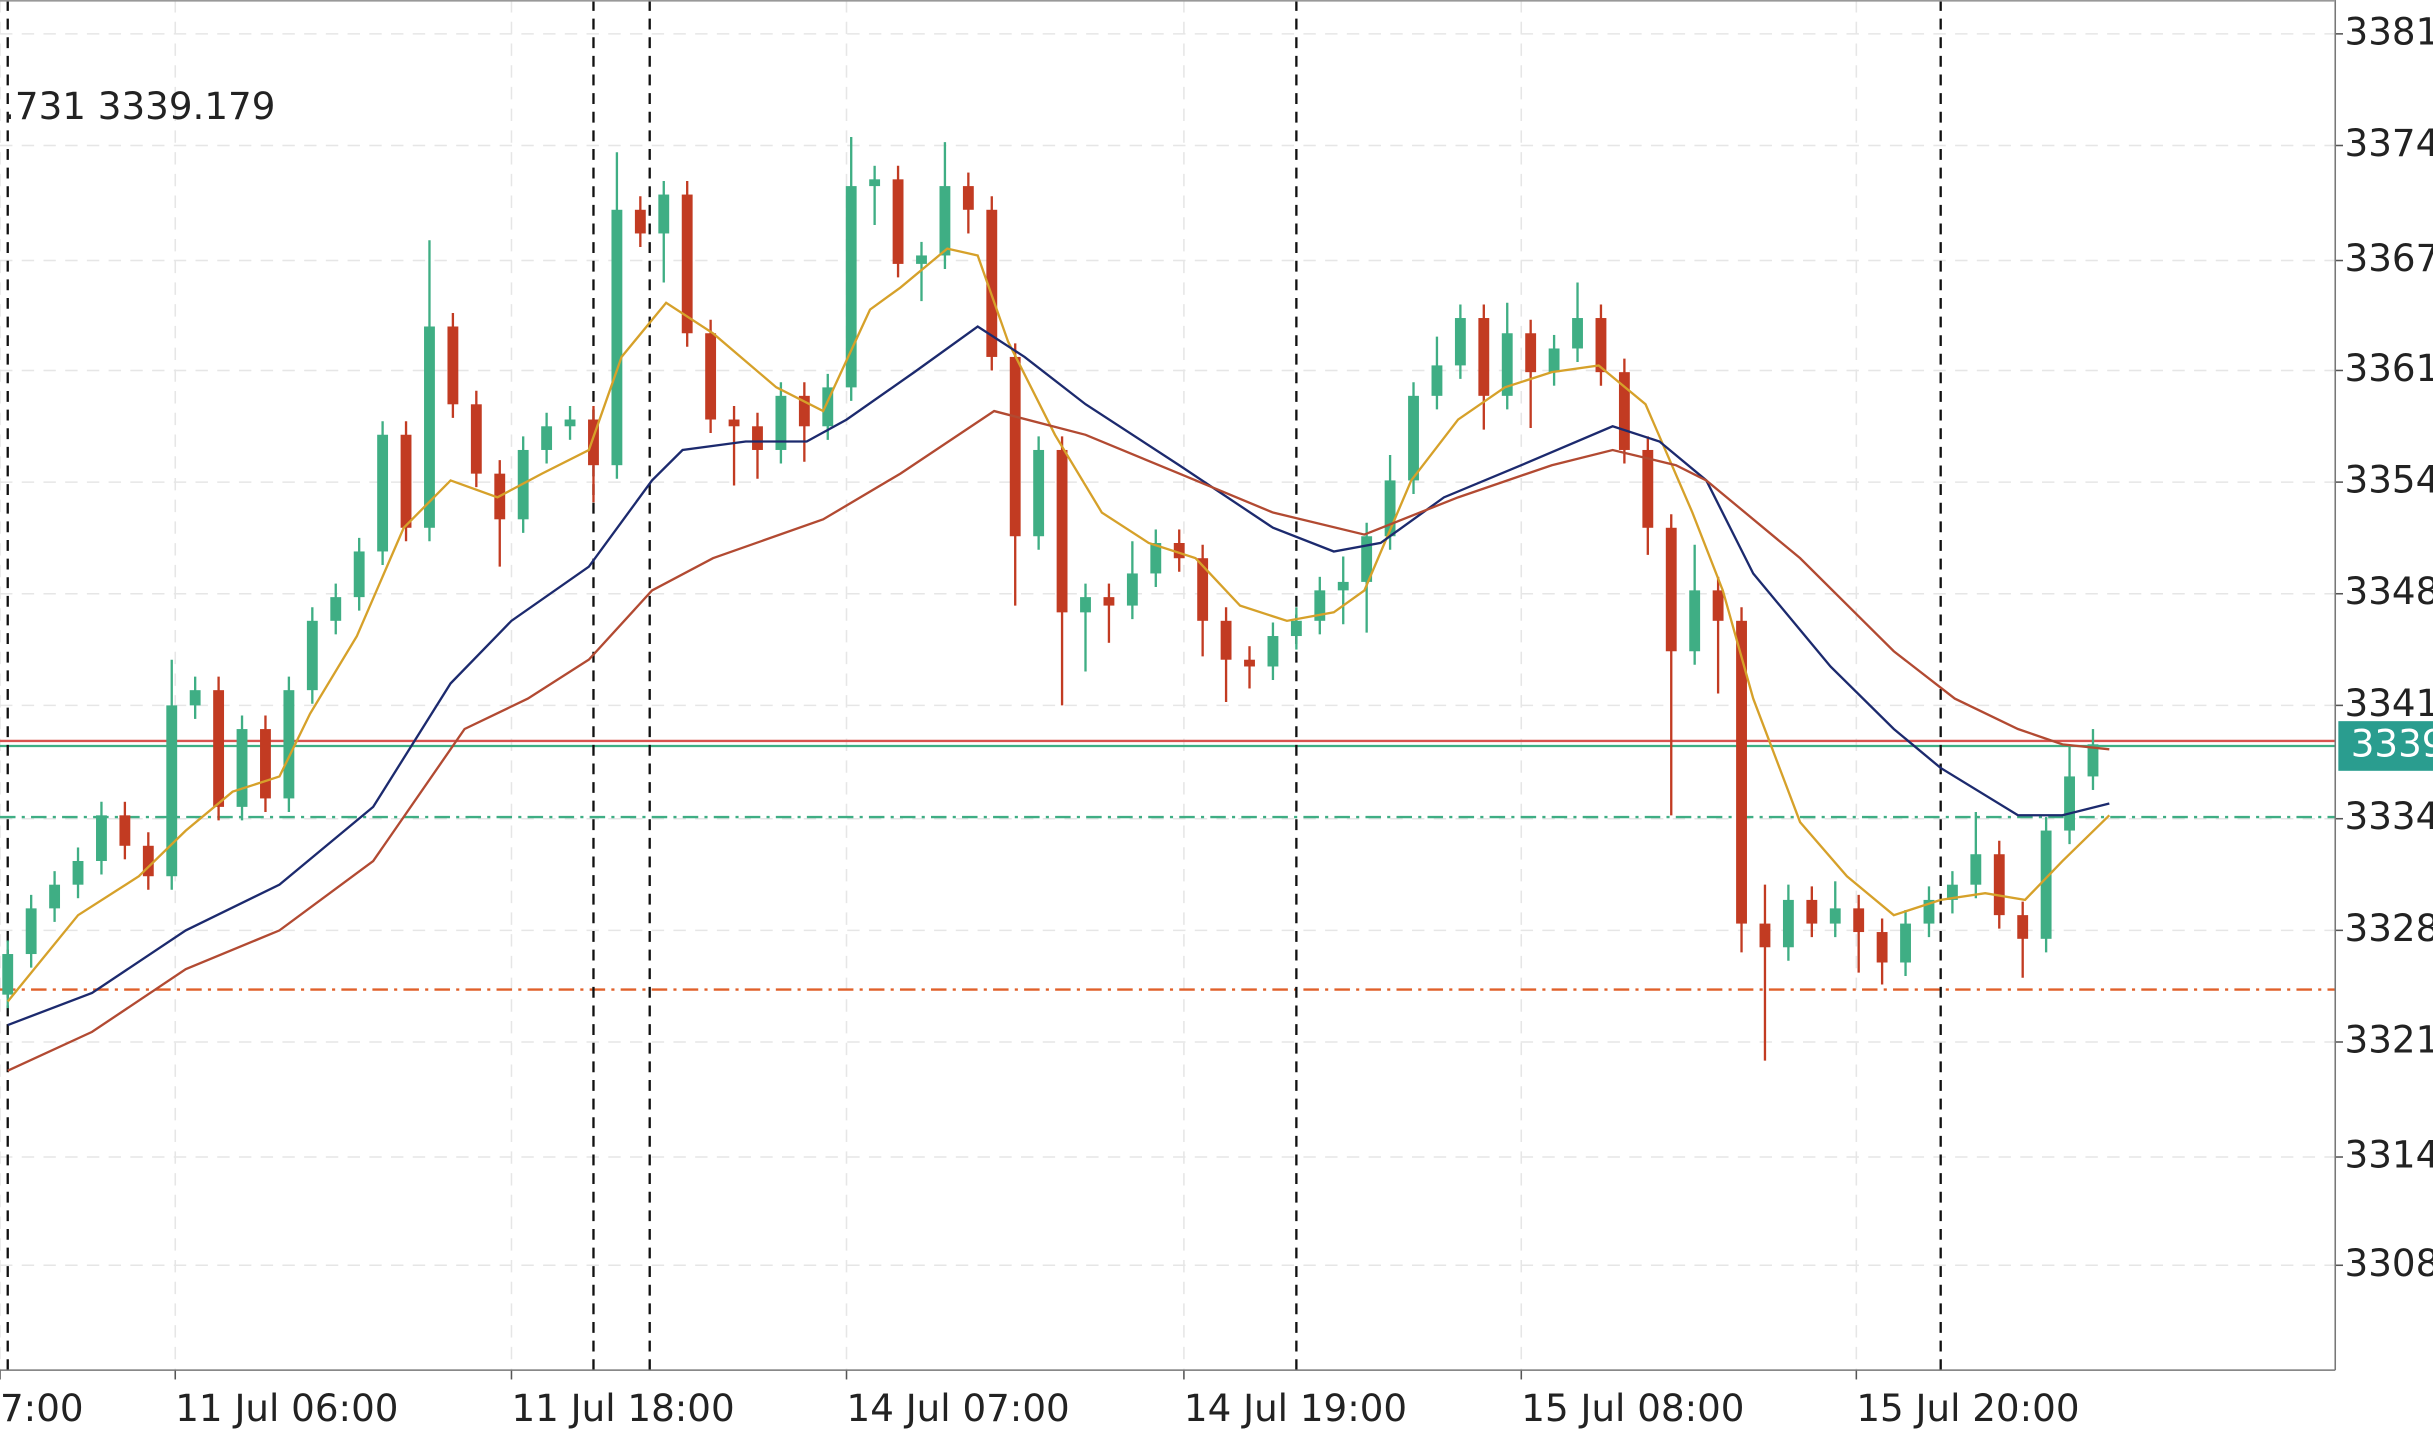 The height and width of the screenshot is (1440, 2433). What do you see at coordinates (42, 1408) in the screenshot?
I see `x-tick-label: 7:00` at bounding box center [42, 1408].